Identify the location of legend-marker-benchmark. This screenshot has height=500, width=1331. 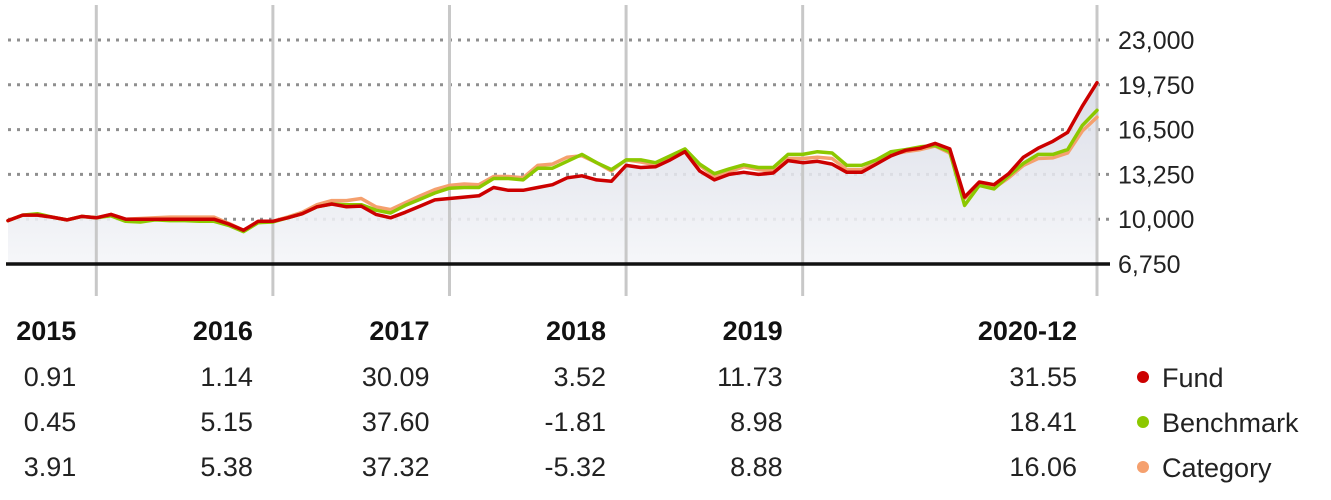
(1143, 422).